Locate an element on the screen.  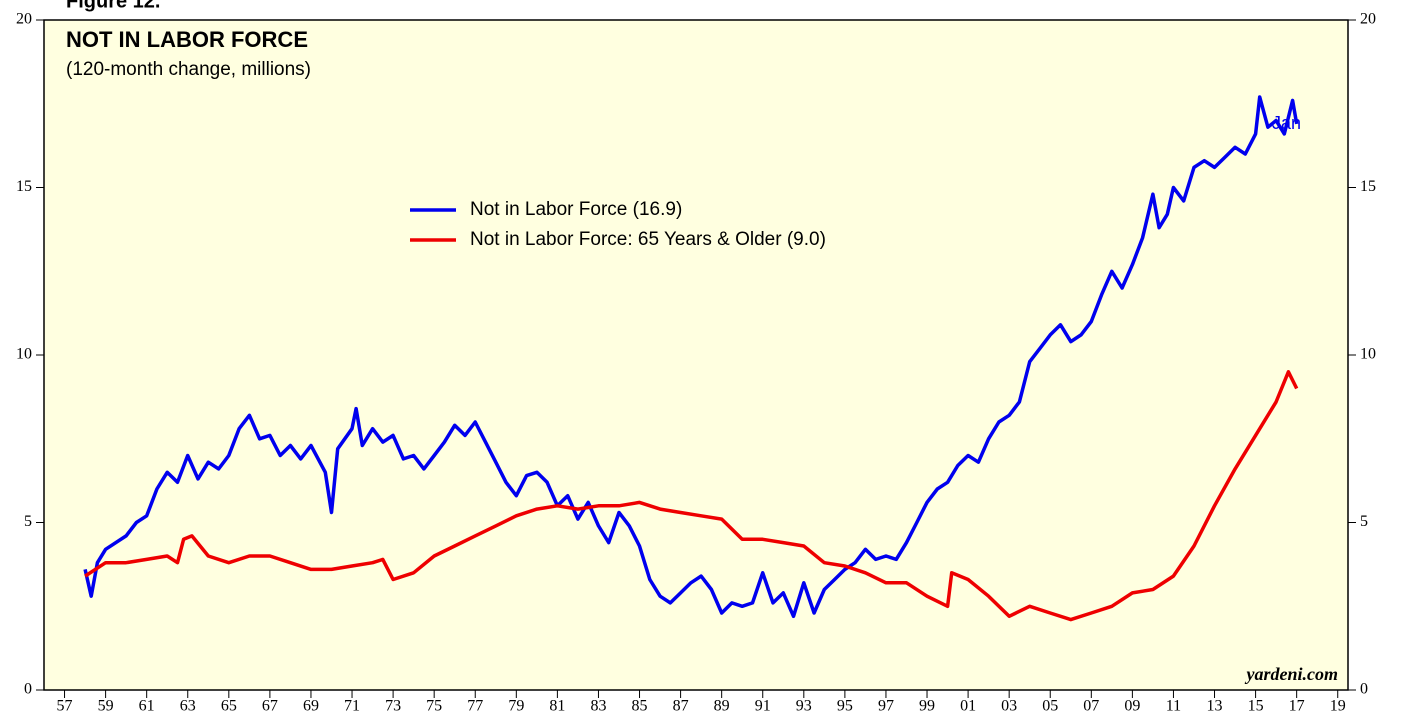
x-tick-label: 09 is located at coordinates (1132, 706).